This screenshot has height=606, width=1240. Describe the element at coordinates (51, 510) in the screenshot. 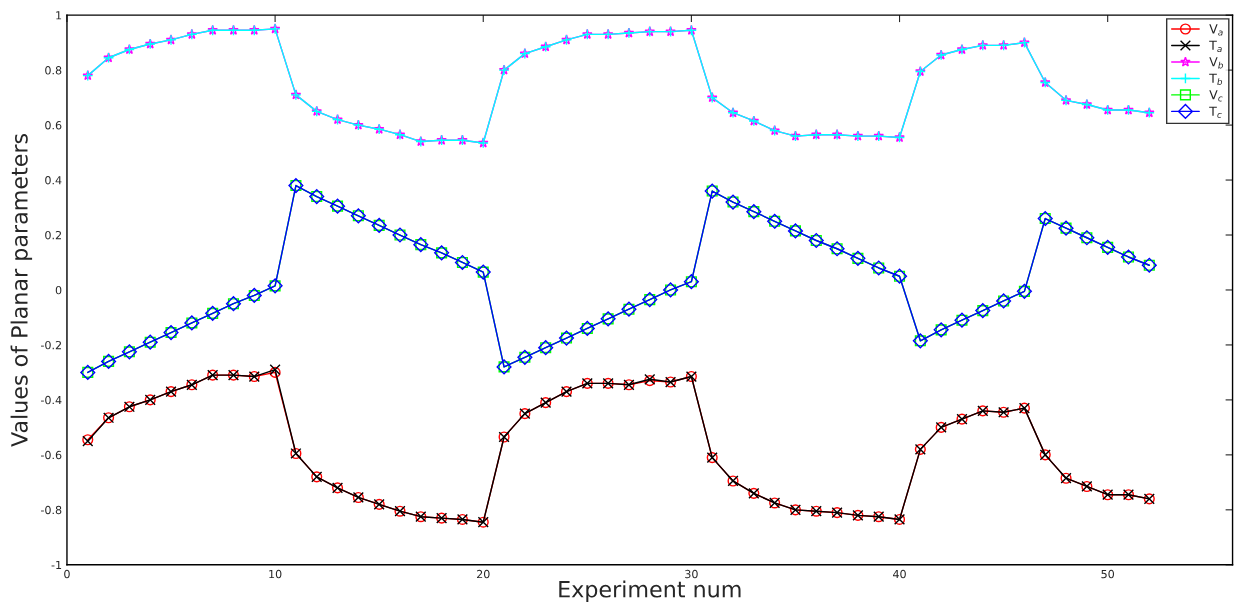

I see `y-tick-label: -0.8` at that location.